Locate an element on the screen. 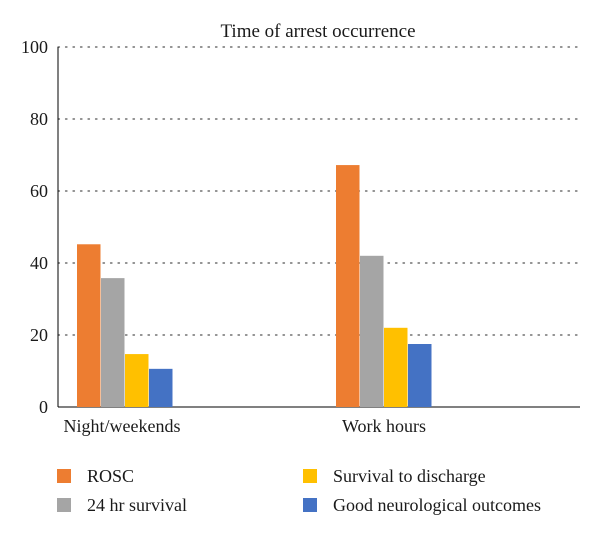 This screenshot has height=541, width=600. y-tick-label: 60 is located at coordinates (39, 191).